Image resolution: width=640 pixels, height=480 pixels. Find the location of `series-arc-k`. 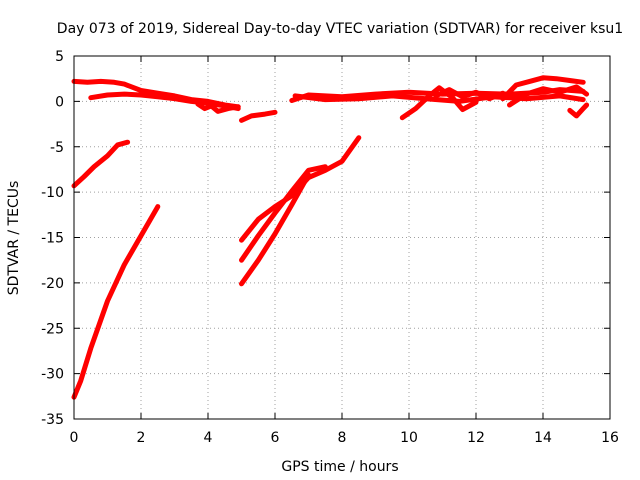

series-arc-k is located at coordinates (578, 110).